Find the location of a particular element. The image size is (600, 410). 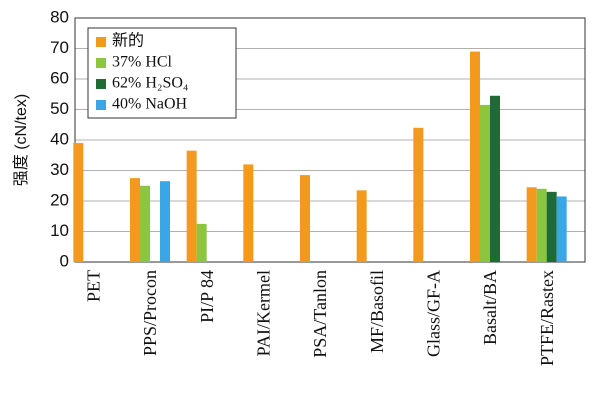

y-tick-label: 40 is located at coordinates (59, 138).